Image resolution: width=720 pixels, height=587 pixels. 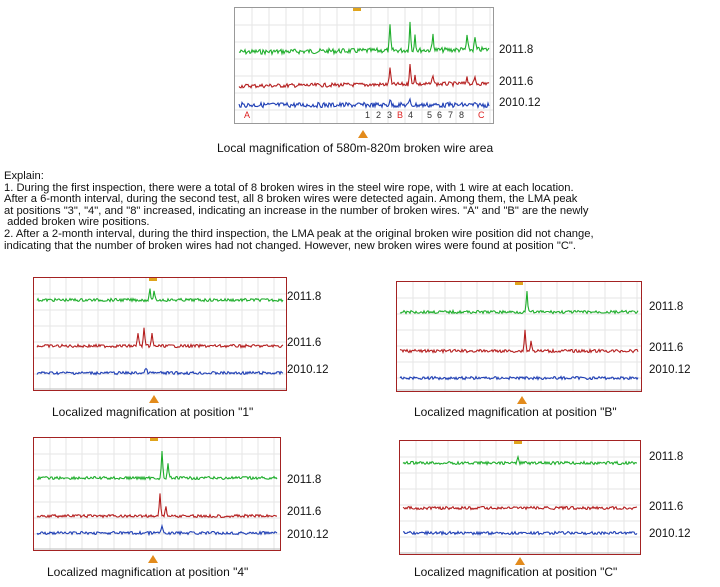 I want to click on panel-4-caption: Localized magnification at position "4", so click(x=148, y=572).